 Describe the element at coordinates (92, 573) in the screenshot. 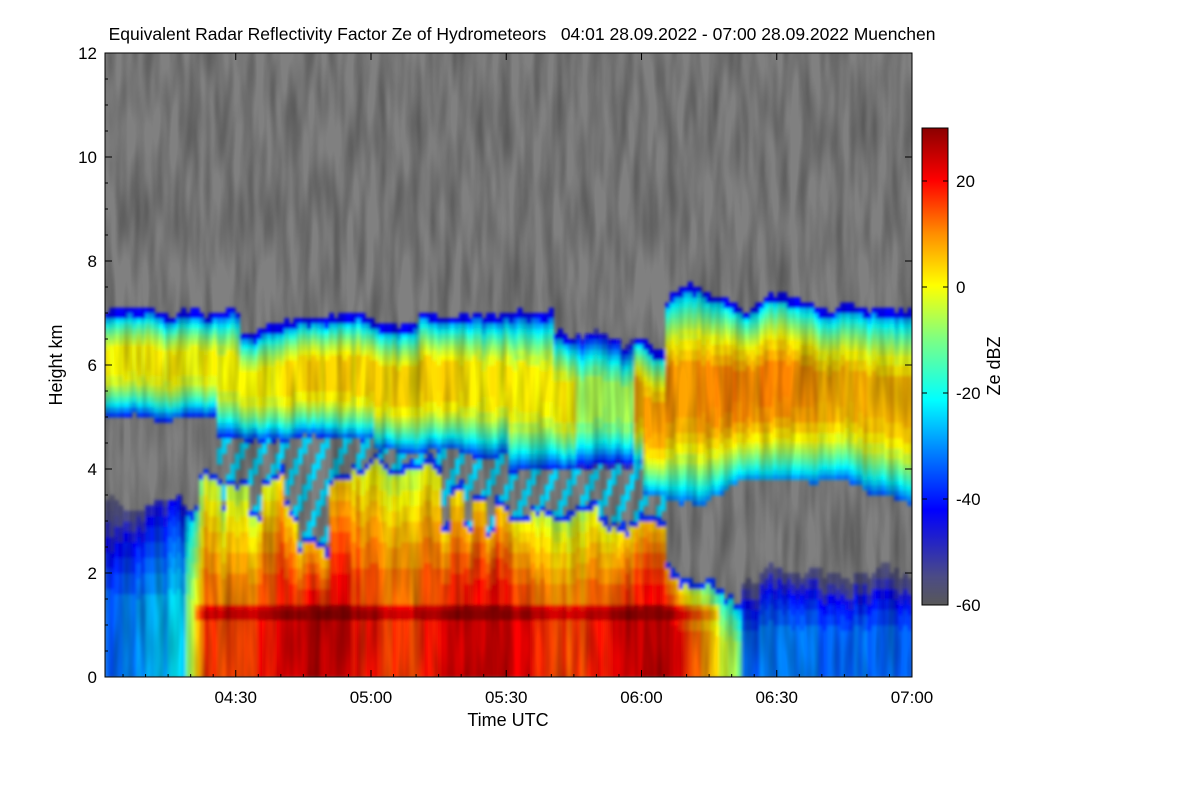

I see `y-tick-label: 2` at that location.